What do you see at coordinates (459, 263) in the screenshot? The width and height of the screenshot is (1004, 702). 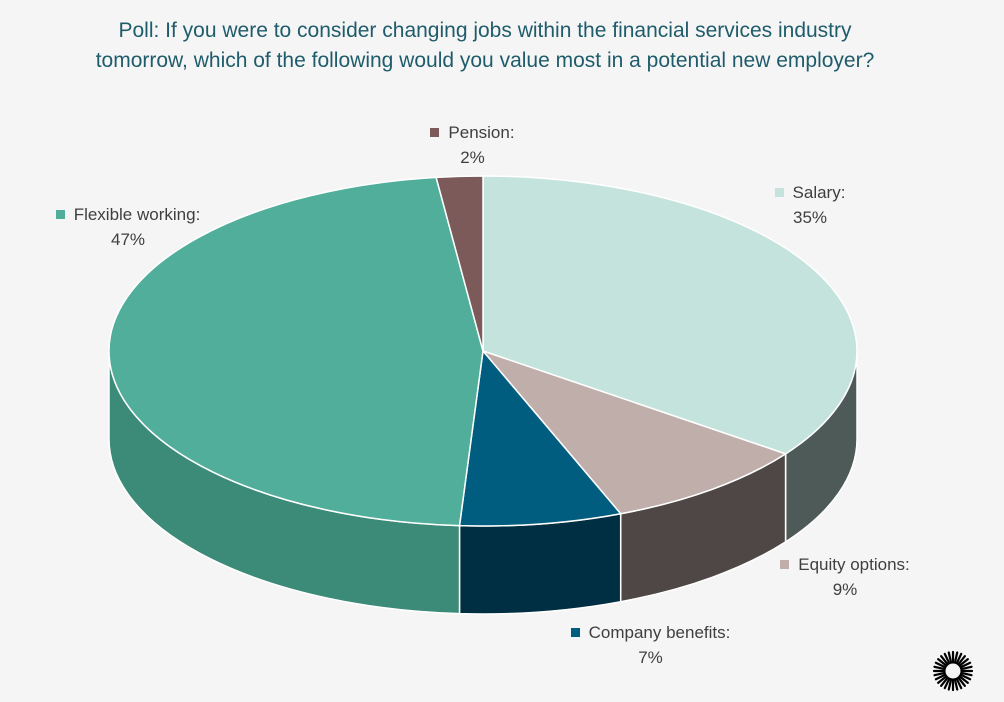 I see `slice-pension` at bounding box center [459, 263].